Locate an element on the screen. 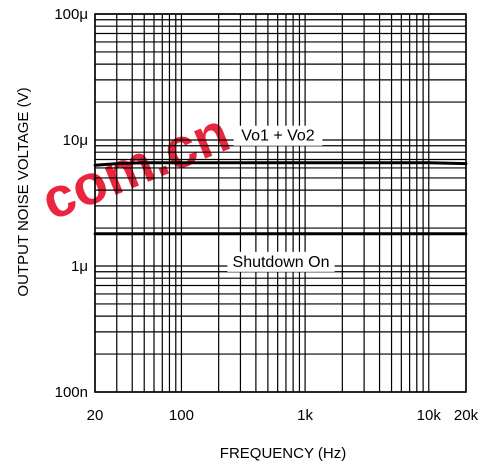 This screenshot has height=466, width=490. x-tick-label: 20 is located at coordinates (95, 415).